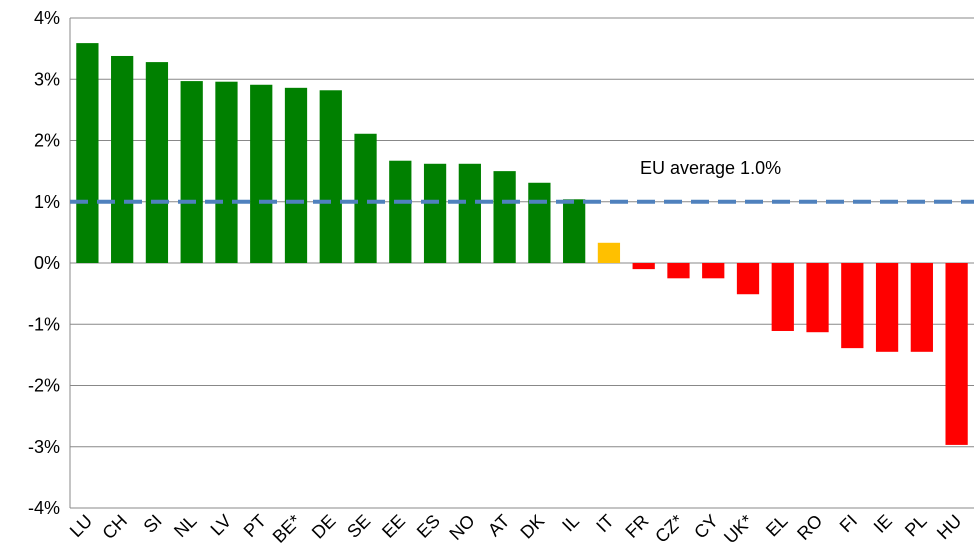  What do you see at coordinates (461, 527) in the screenshot?
I see `x-tick-label: NO` at bounding box center [461, 527].